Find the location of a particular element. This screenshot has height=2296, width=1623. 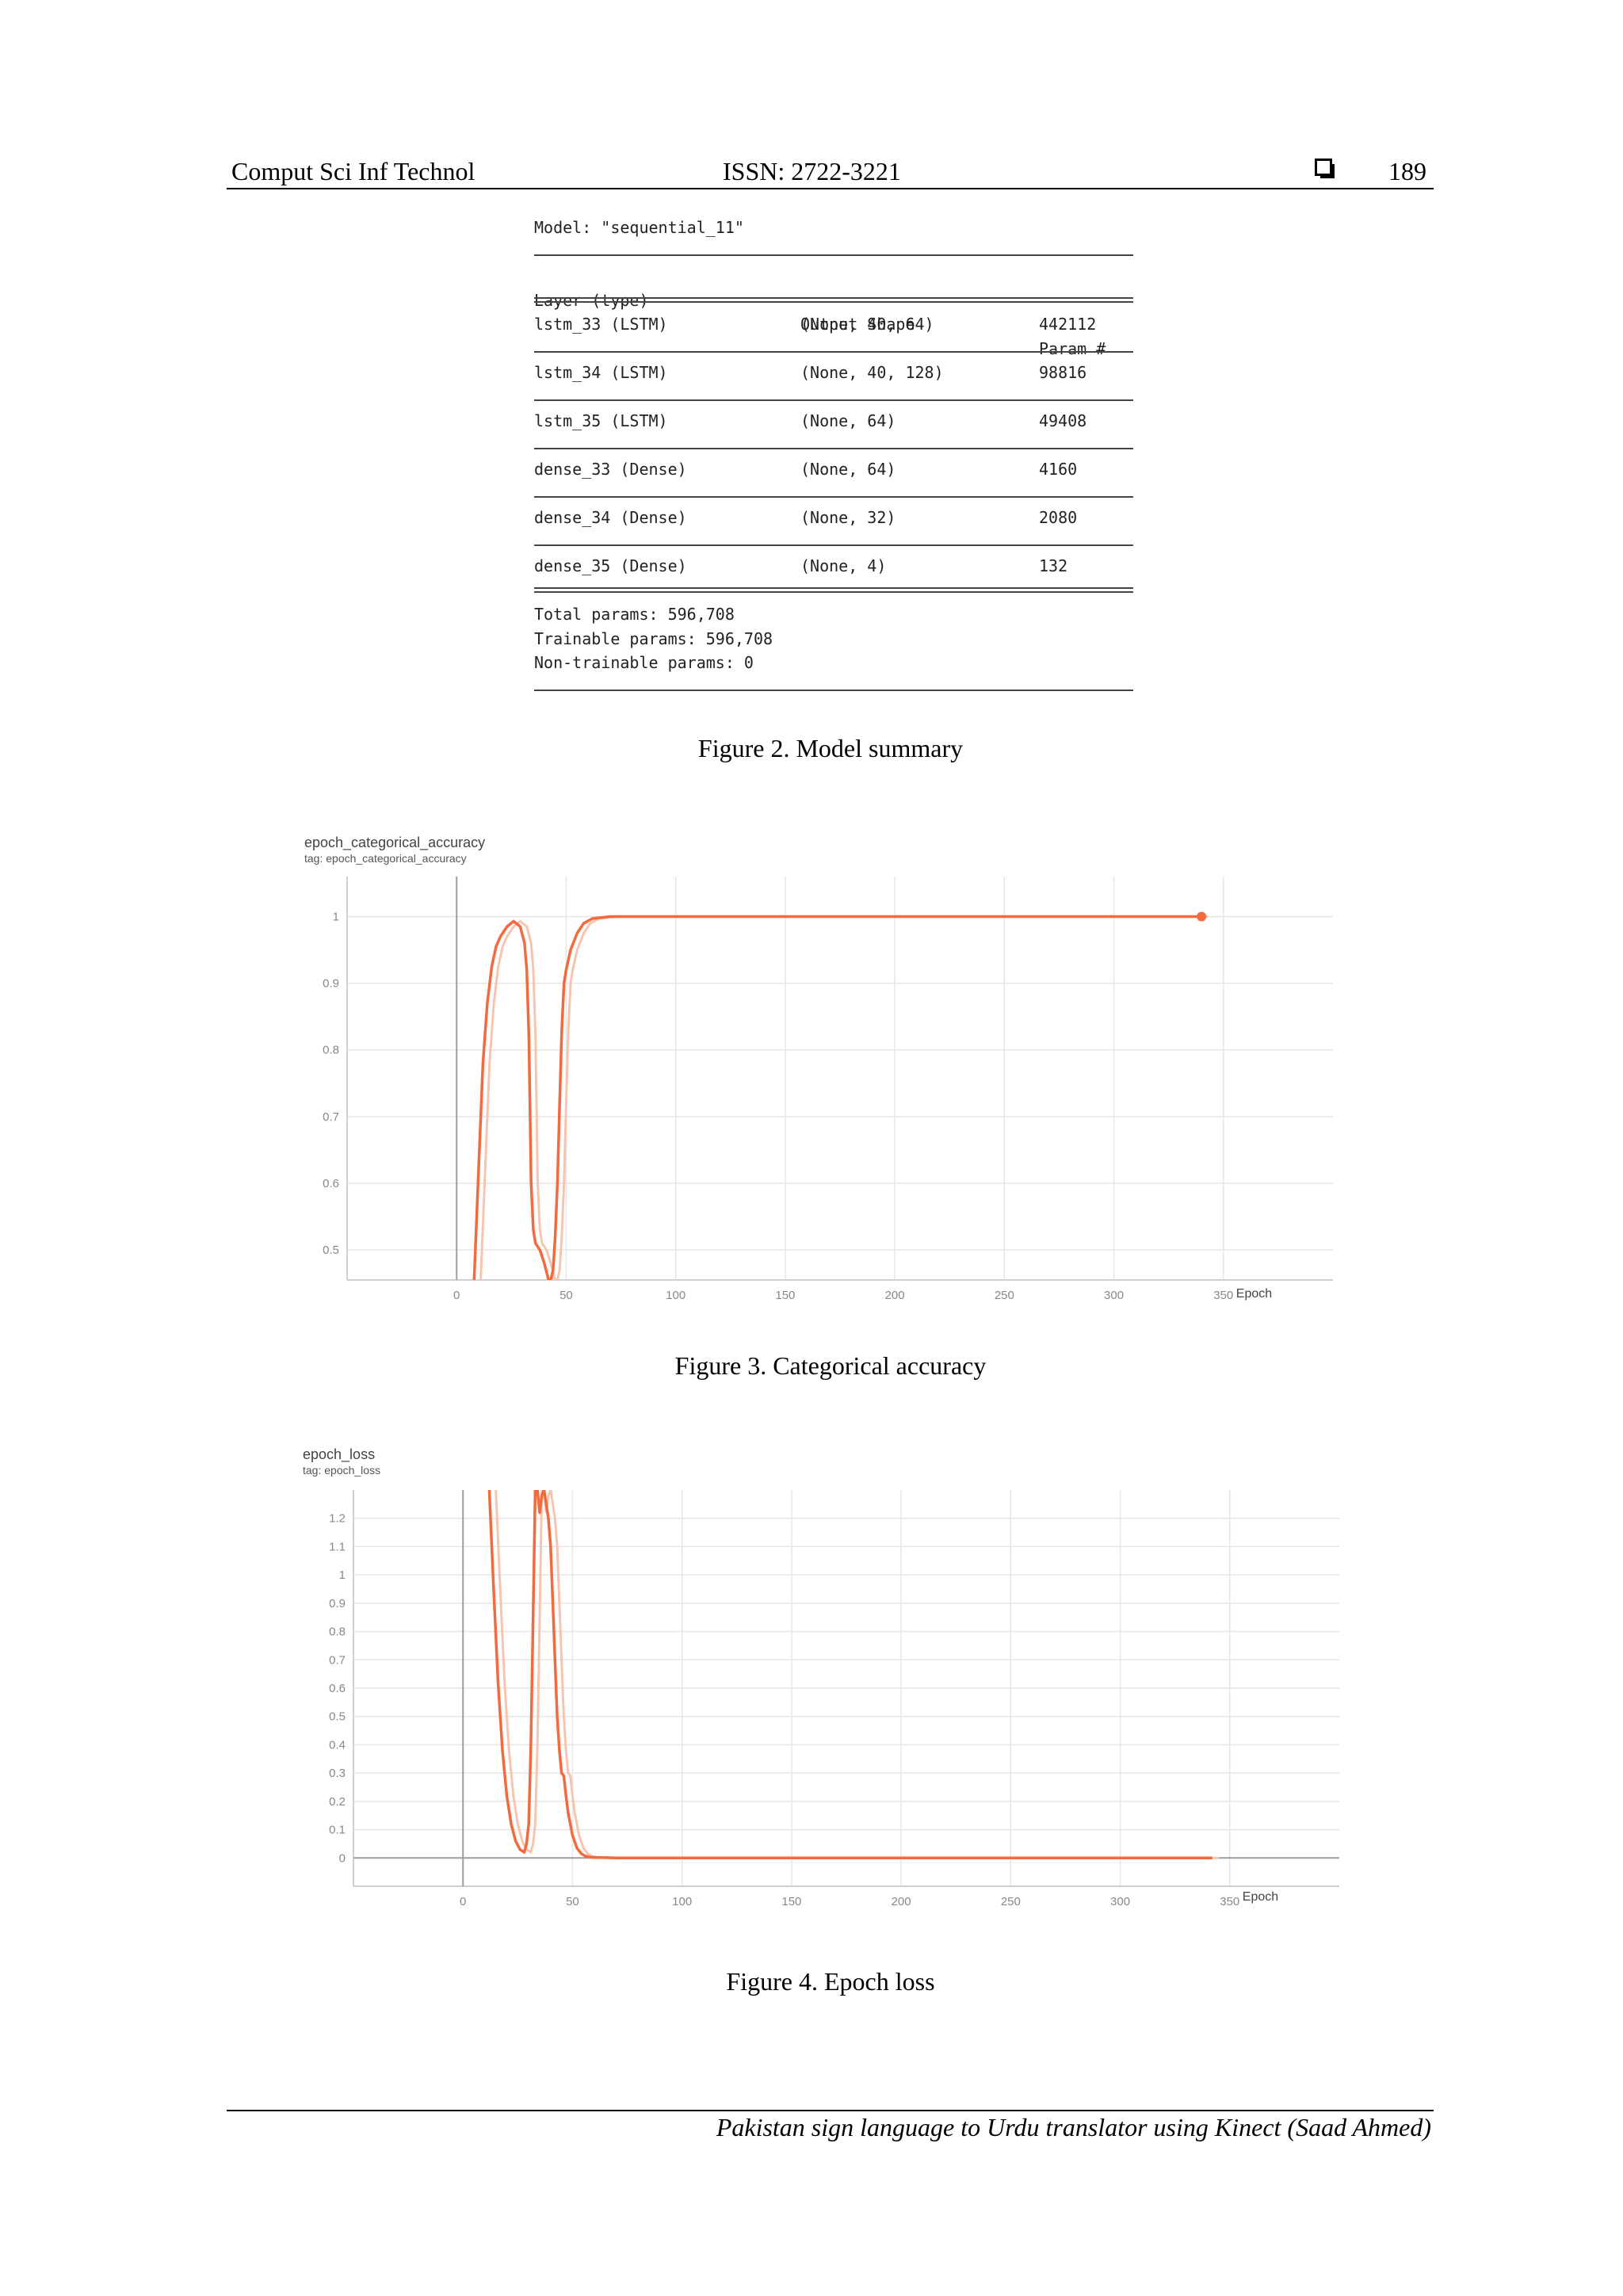

output-shape: (None, 40, 64) is located at coordinates (867, 324).